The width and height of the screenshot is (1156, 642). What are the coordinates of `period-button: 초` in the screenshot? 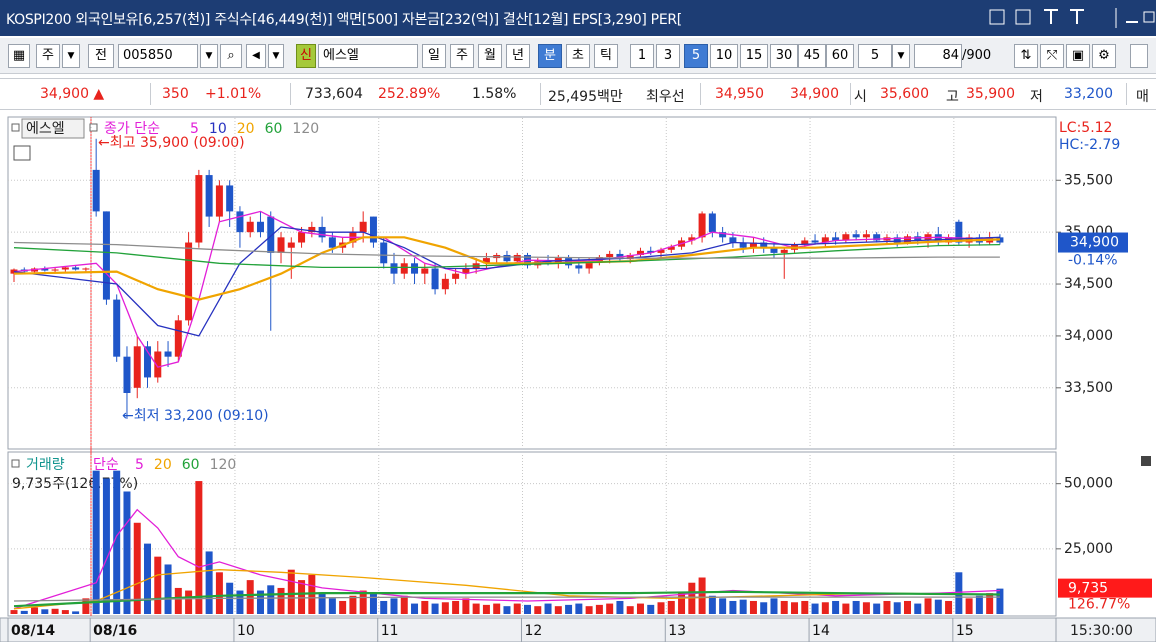 It's located at (578, 56).